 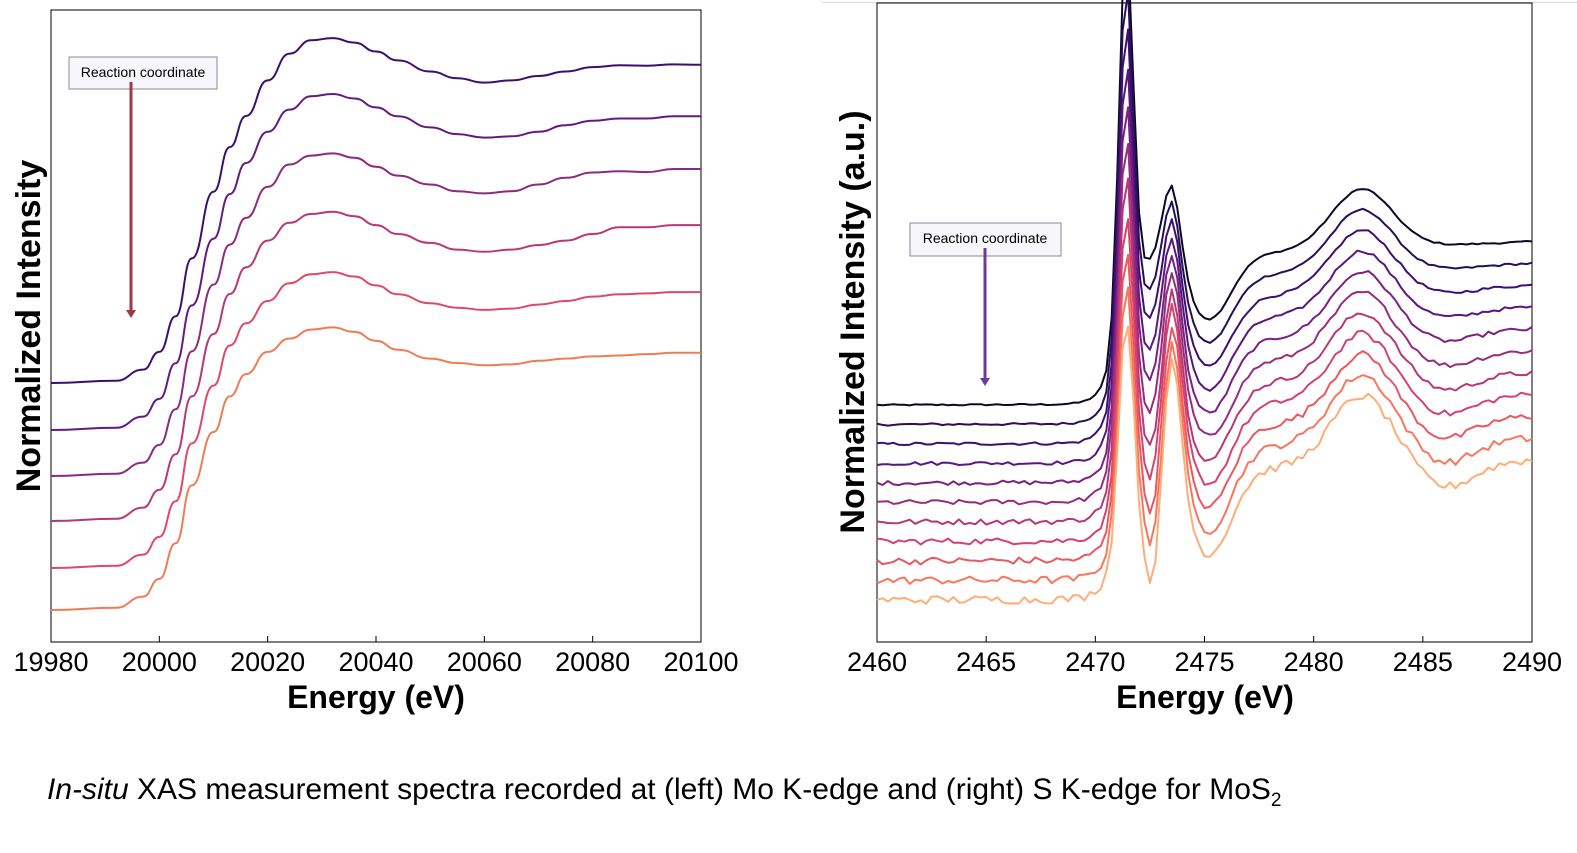 I want to click on left-x-ticks: 19980 20000 20020 20040 20060 20080 20100, so click(x=376, y=656).